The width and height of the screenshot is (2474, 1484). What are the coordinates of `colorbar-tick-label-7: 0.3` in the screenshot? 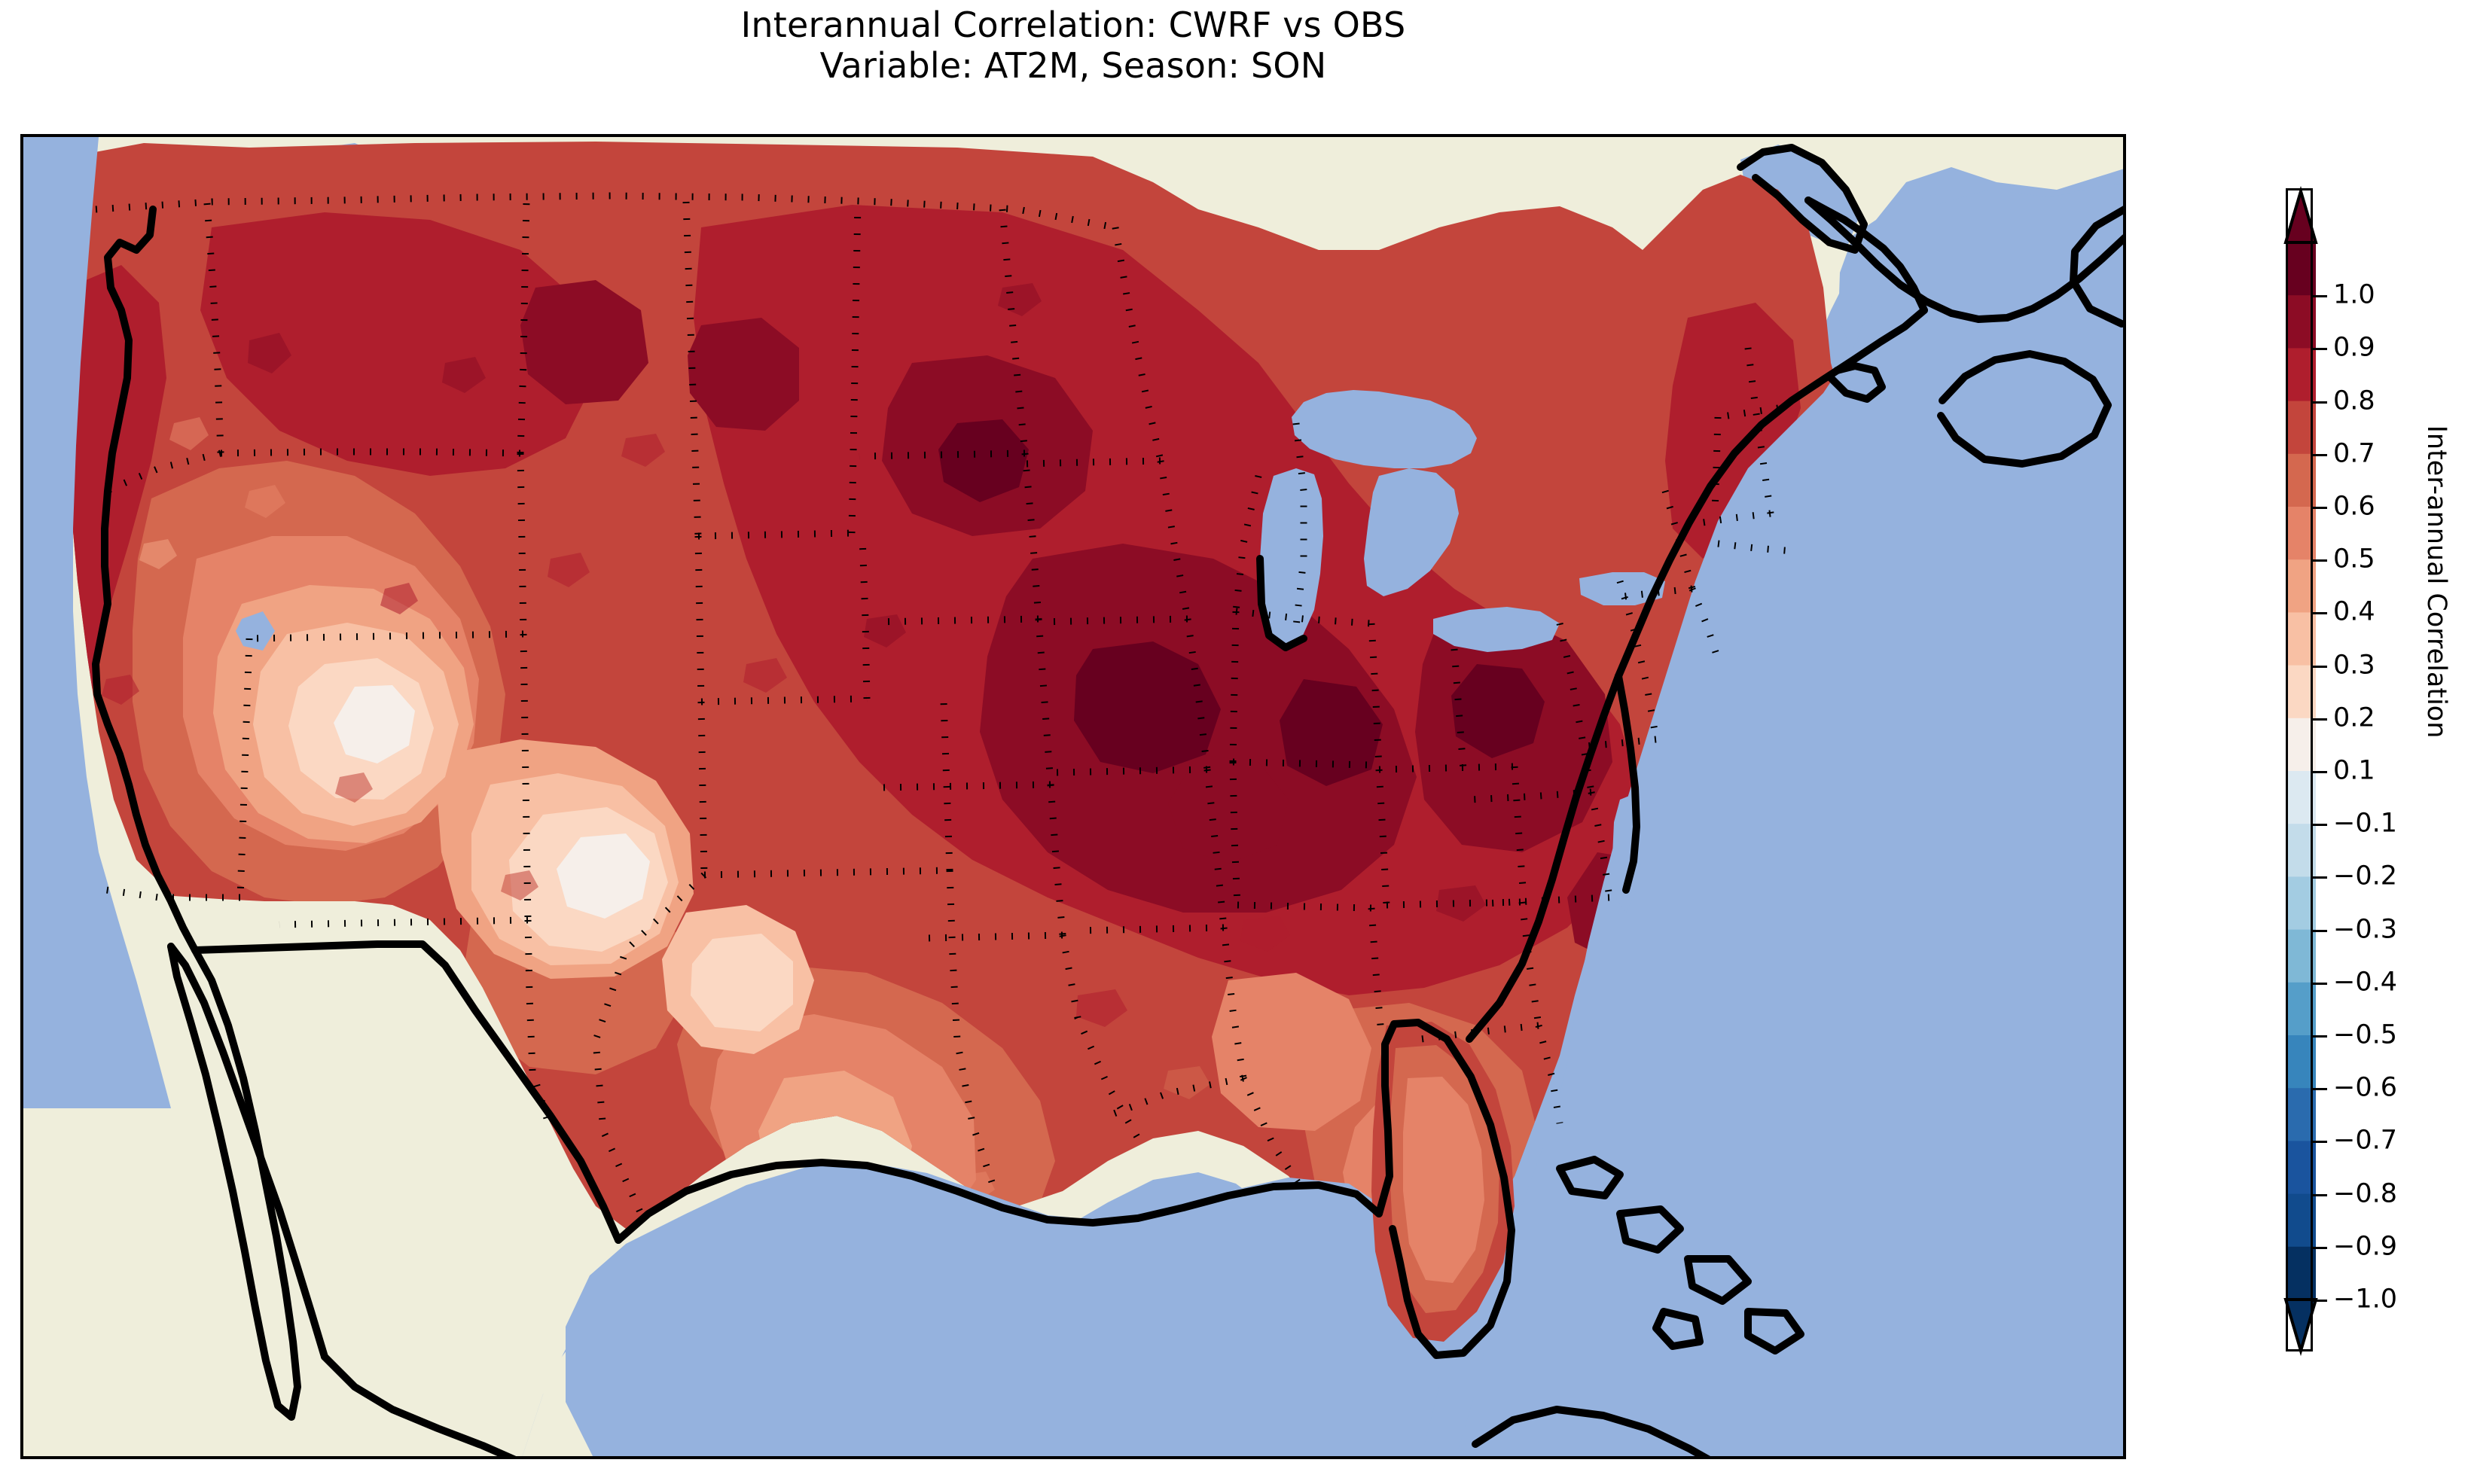 It's located at (2354, 665).